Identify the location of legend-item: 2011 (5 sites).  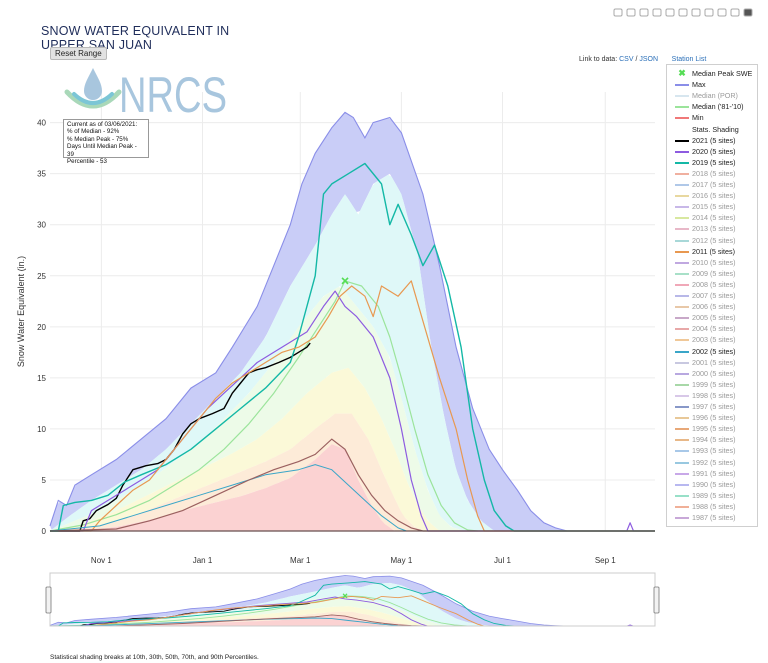
(713, 251).